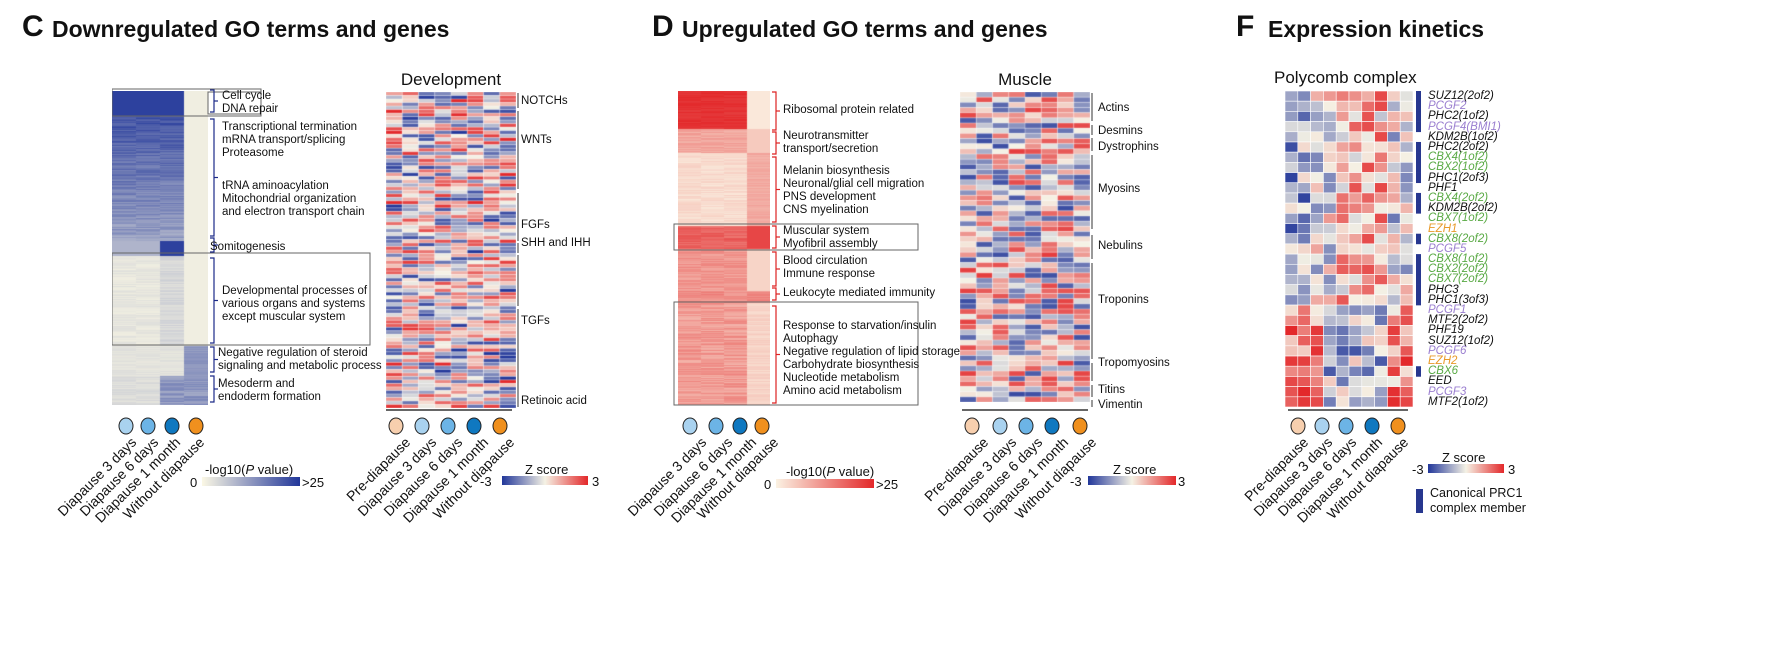 The image size is (1765, 657). I want to click on f-gene-label-6: PHC2(2of2), so click(1458, 146).